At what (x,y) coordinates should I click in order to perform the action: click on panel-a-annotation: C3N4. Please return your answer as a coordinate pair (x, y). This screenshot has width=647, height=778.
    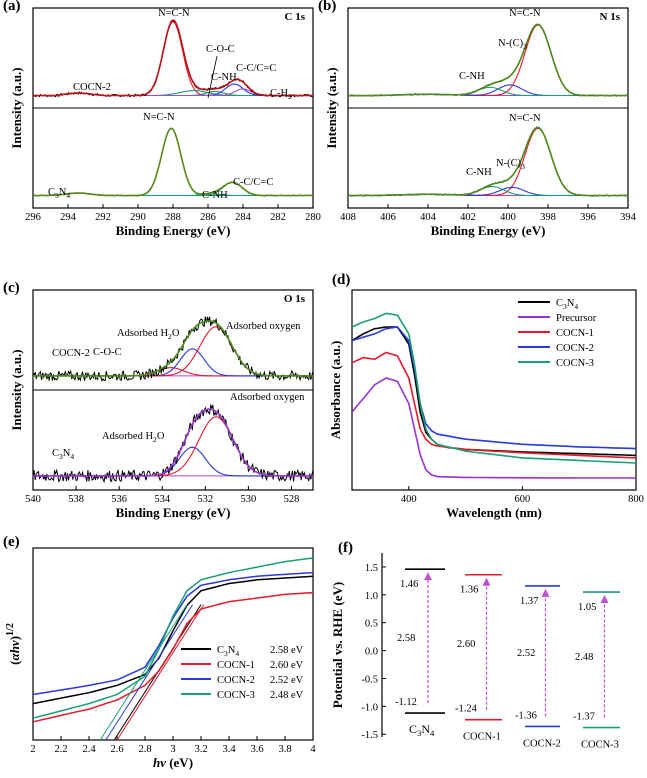
    Looking at the image, I should click on (59, 193).